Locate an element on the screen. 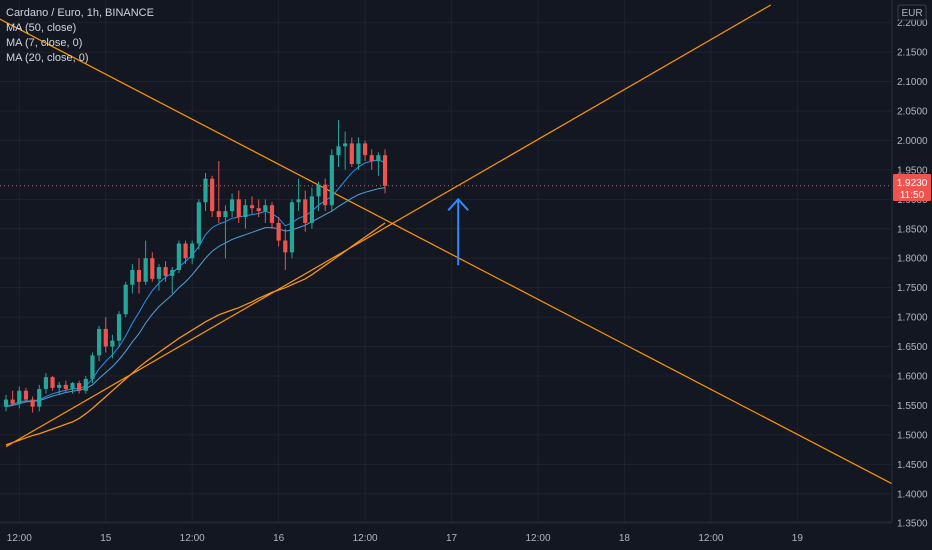  indicator-ma50: MA (50, close) is located at coordinates (41, 28).